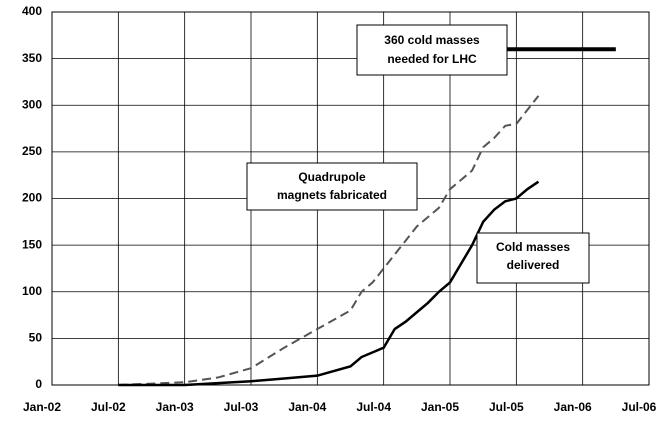  I want to click on x-tick-label: Jul-05, so click(506, 407).